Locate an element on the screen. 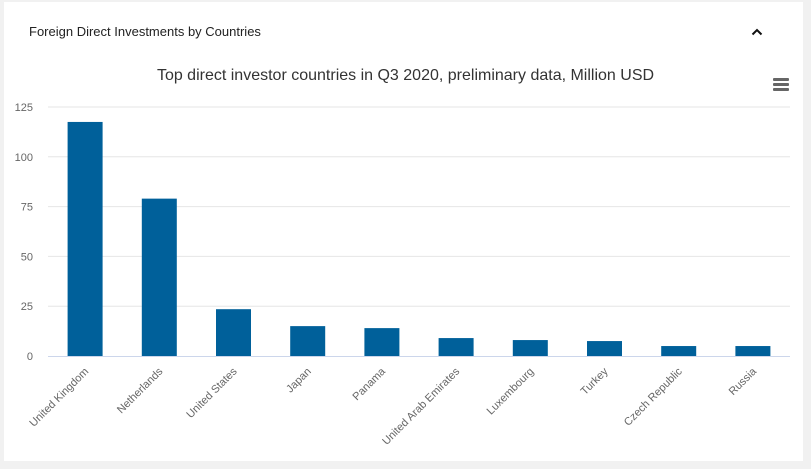 This screenshot has width=811, height=469. y-tick-label: 125 is located at coordinates (24, 108).